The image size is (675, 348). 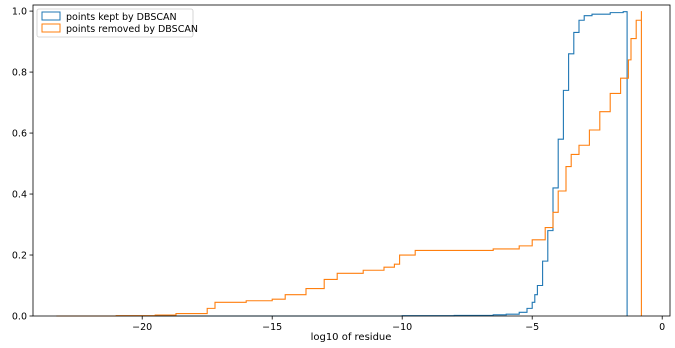 I want to click on x-tick-label: 0, so click(x=662, y=327).